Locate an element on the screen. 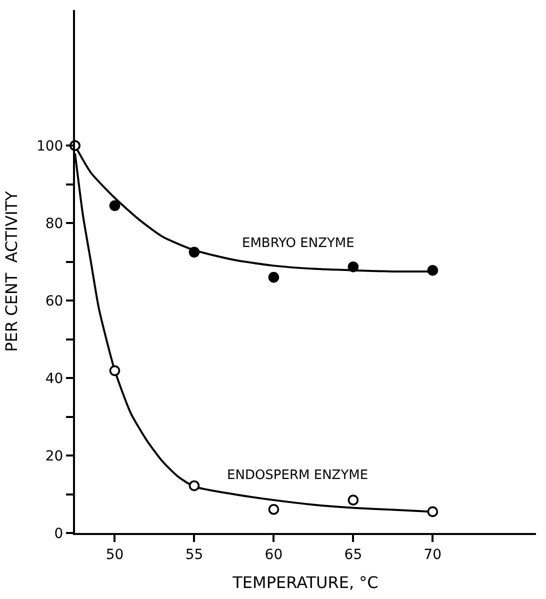 The width and height of the screenshot is (546, 599). x-axis-title: TEMPERATURE, °C is located at coordinates (305, 582).